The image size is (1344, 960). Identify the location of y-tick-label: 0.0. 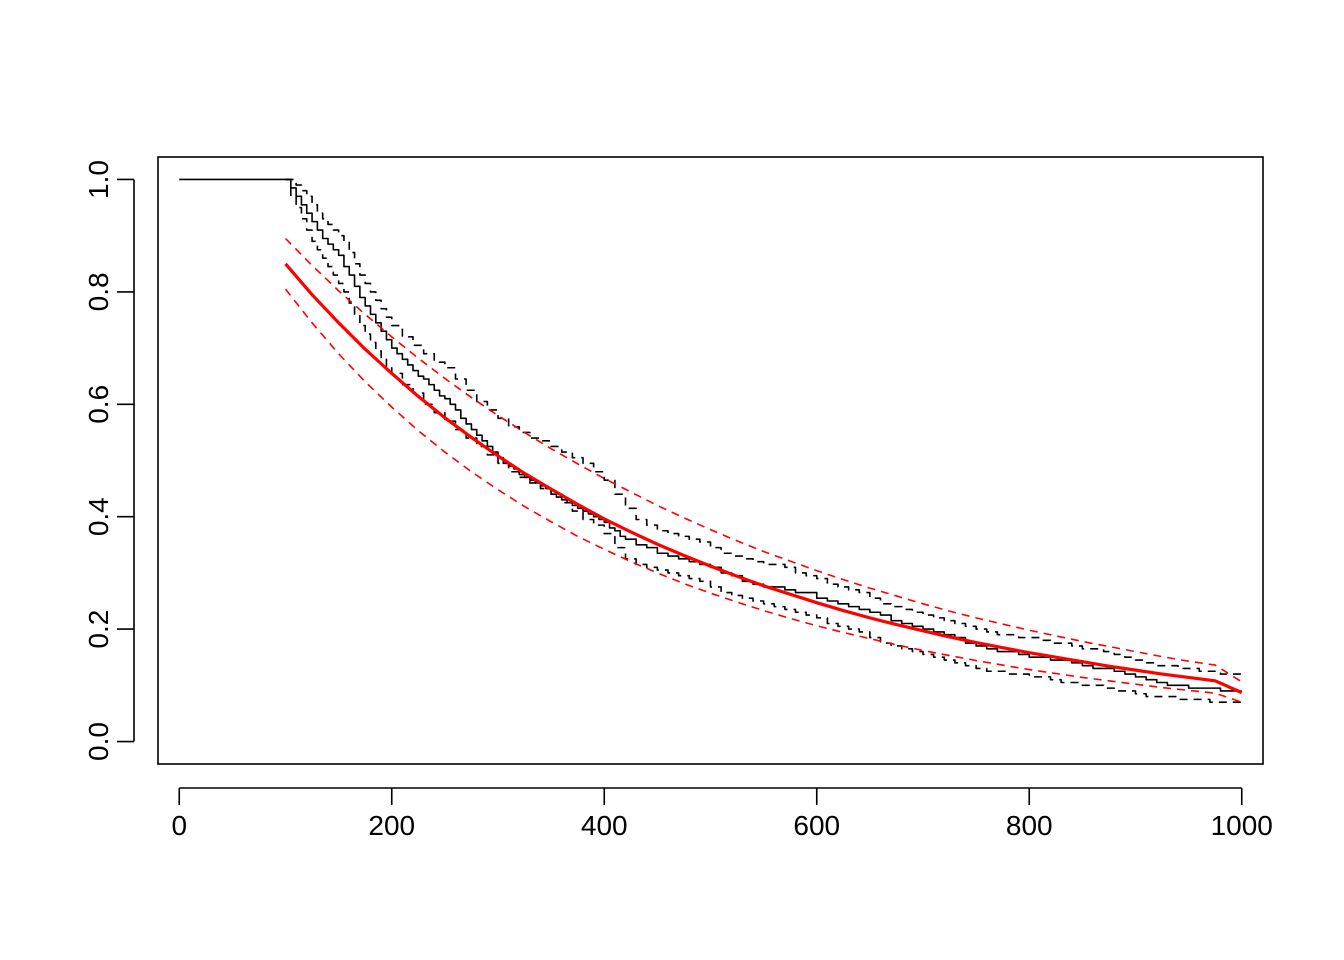
(98, 741).